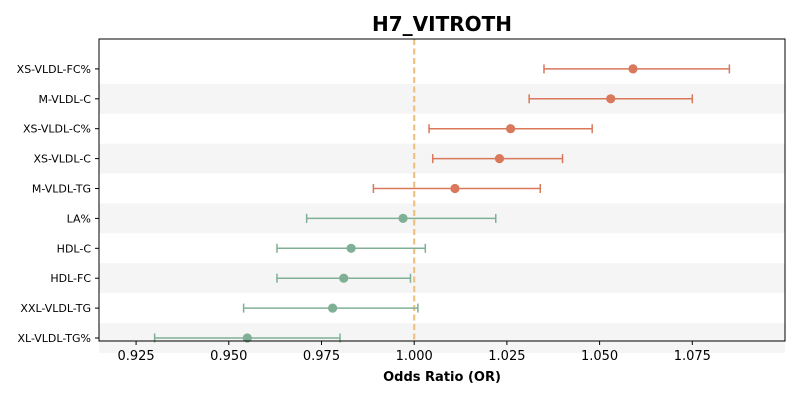  Describe the element at coordinates (692, 356) in the screenshot. I see `x-tick-label: 1.075` at that location.